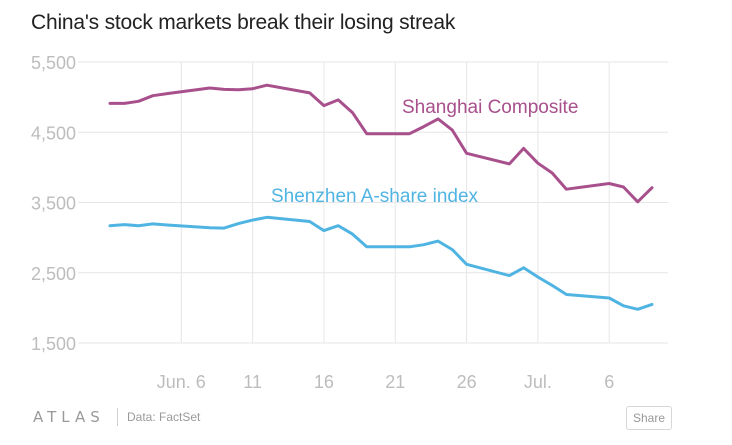  What do you see at coordinates (424, 152) in the screenshot?
I see `series-annotations: Shanghai Composite Shenzhen A-share index` at bounding box center [424, 152].